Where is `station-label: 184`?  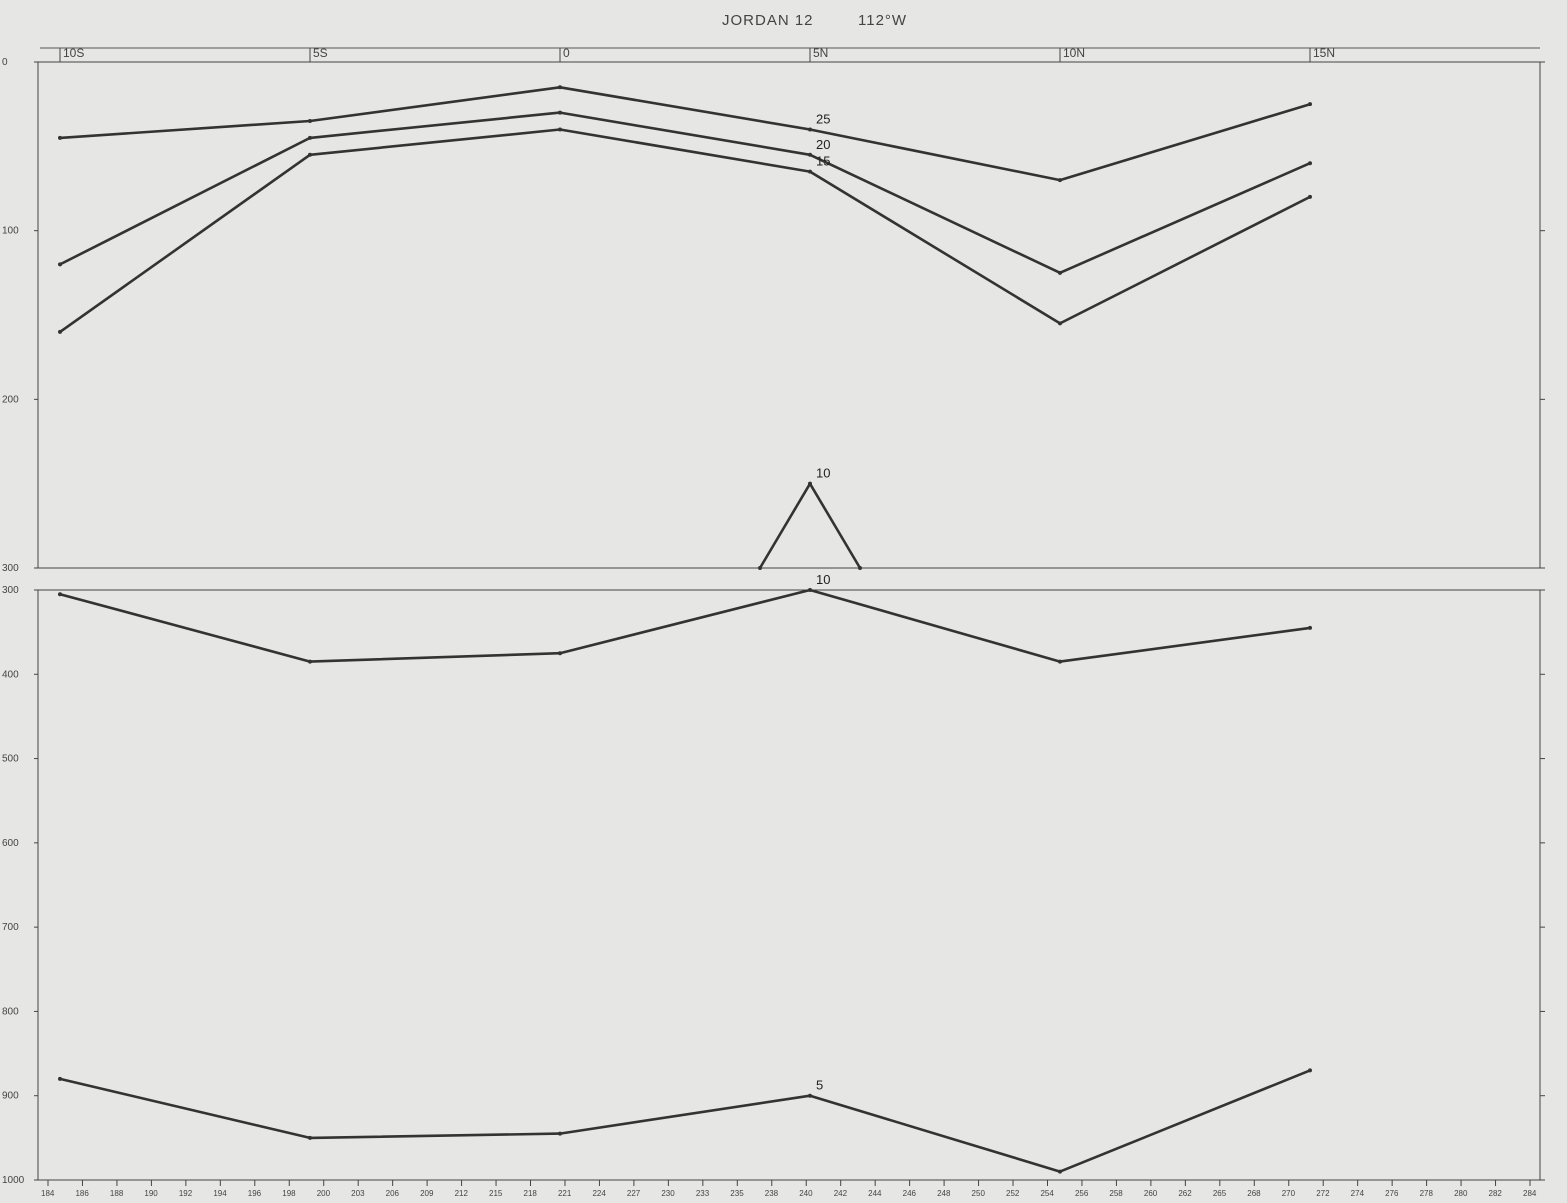 station-label: 184 is located at coordinates (48, 1193).